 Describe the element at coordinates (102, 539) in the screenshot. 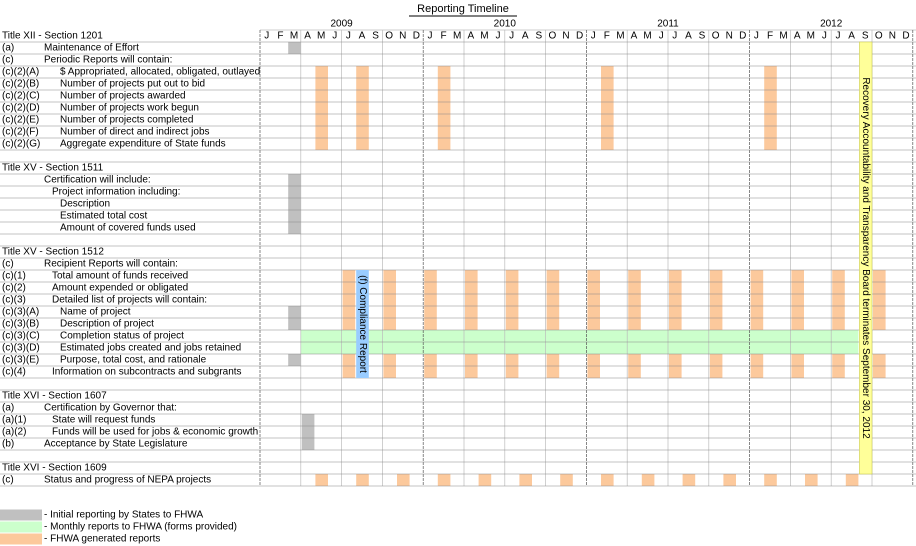

I see `legend-label: - FHWA generated reports` at that location.